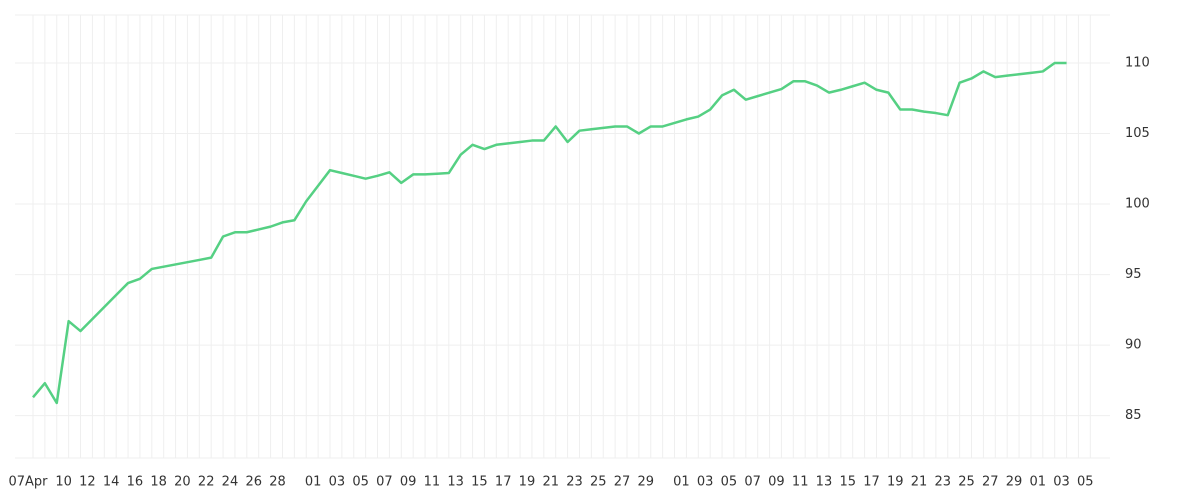 The height and width of the screenshot is (500, 1200). Describe the element at coordinates (182, 482) in the screenshot. I see `x-tick-label: 20` at that location.